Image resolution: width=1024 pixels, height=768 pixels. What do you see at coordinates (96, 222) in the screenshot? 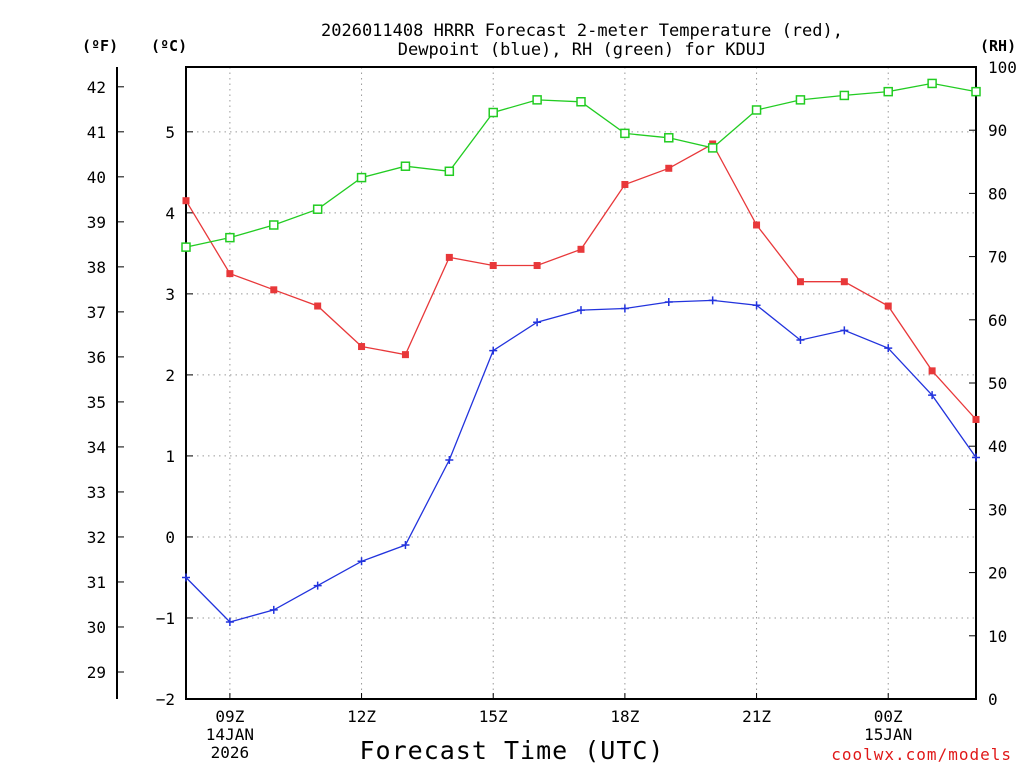
I see `fahrenheit-tick-label: 39` at bounding box center [96, 222].